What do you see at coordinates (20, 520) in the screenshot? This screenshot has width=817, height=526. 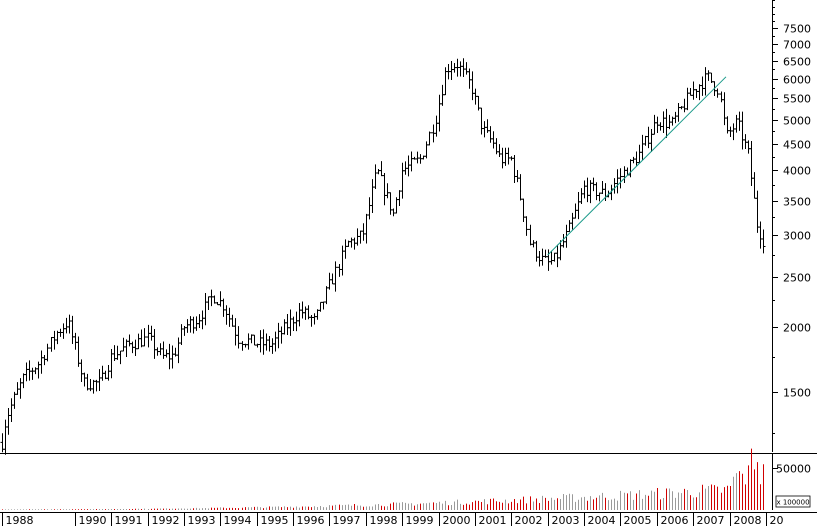 I see `time-tick-label: 1988` at bounding box center [20, 520].